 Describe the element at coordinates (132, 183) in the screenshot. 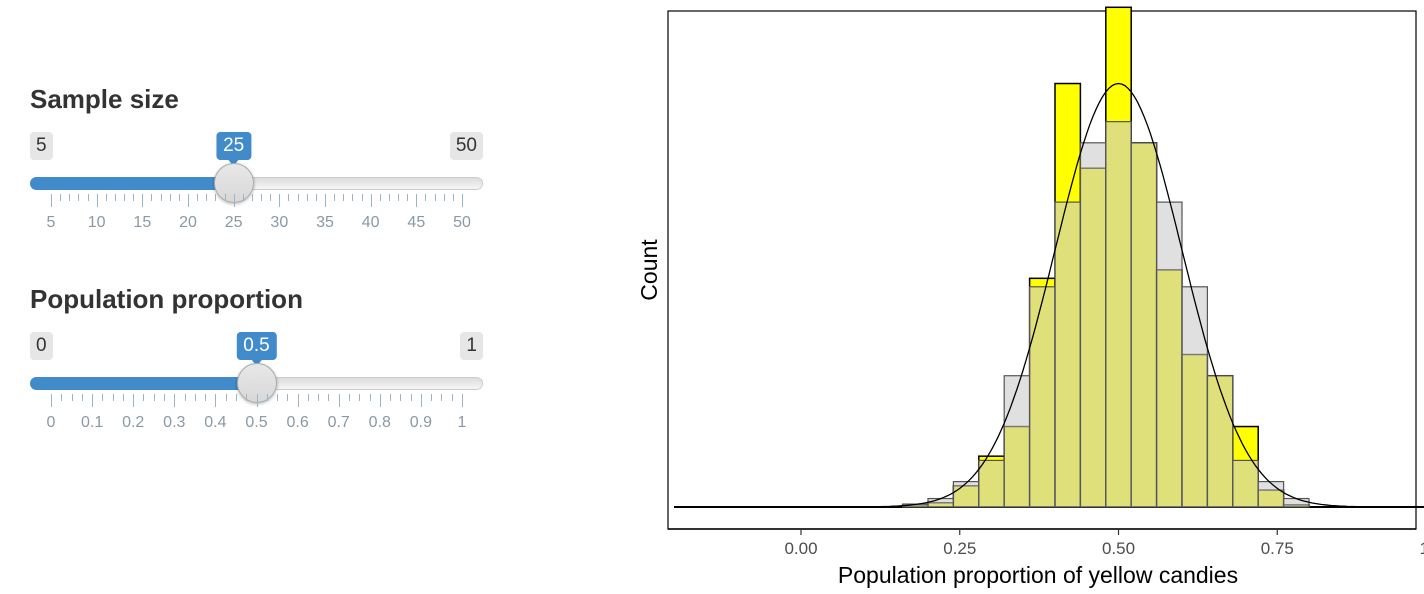

I see `sample-size-fill` at that location.